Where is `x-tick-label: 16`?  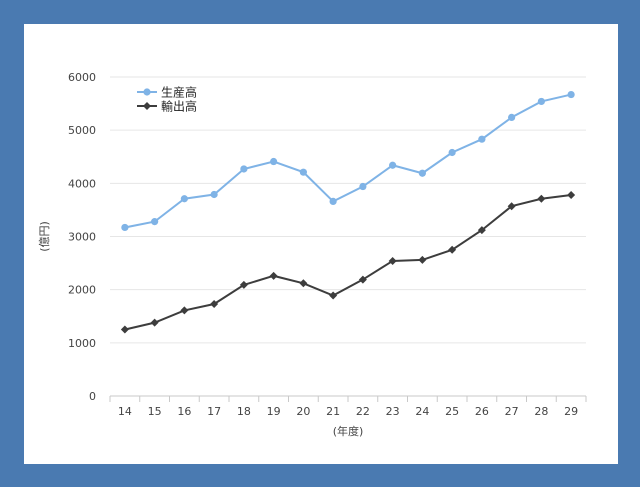
x-tick-label: 16 is located at coordinates (184, 411).